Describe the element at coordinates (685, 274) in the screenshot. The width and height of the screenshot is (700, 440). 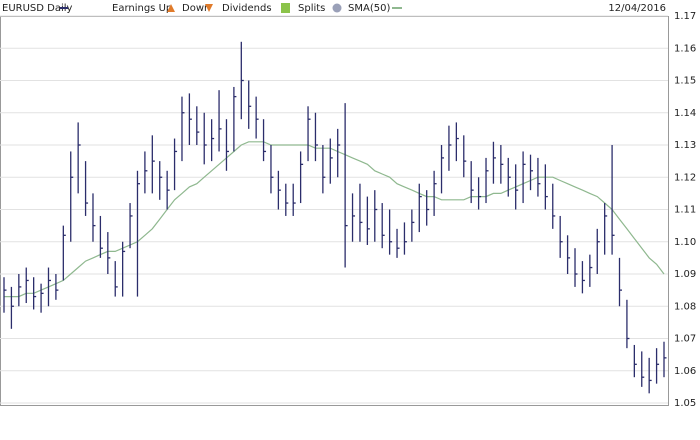
I see `y-tick-label: 1.09` at that location.